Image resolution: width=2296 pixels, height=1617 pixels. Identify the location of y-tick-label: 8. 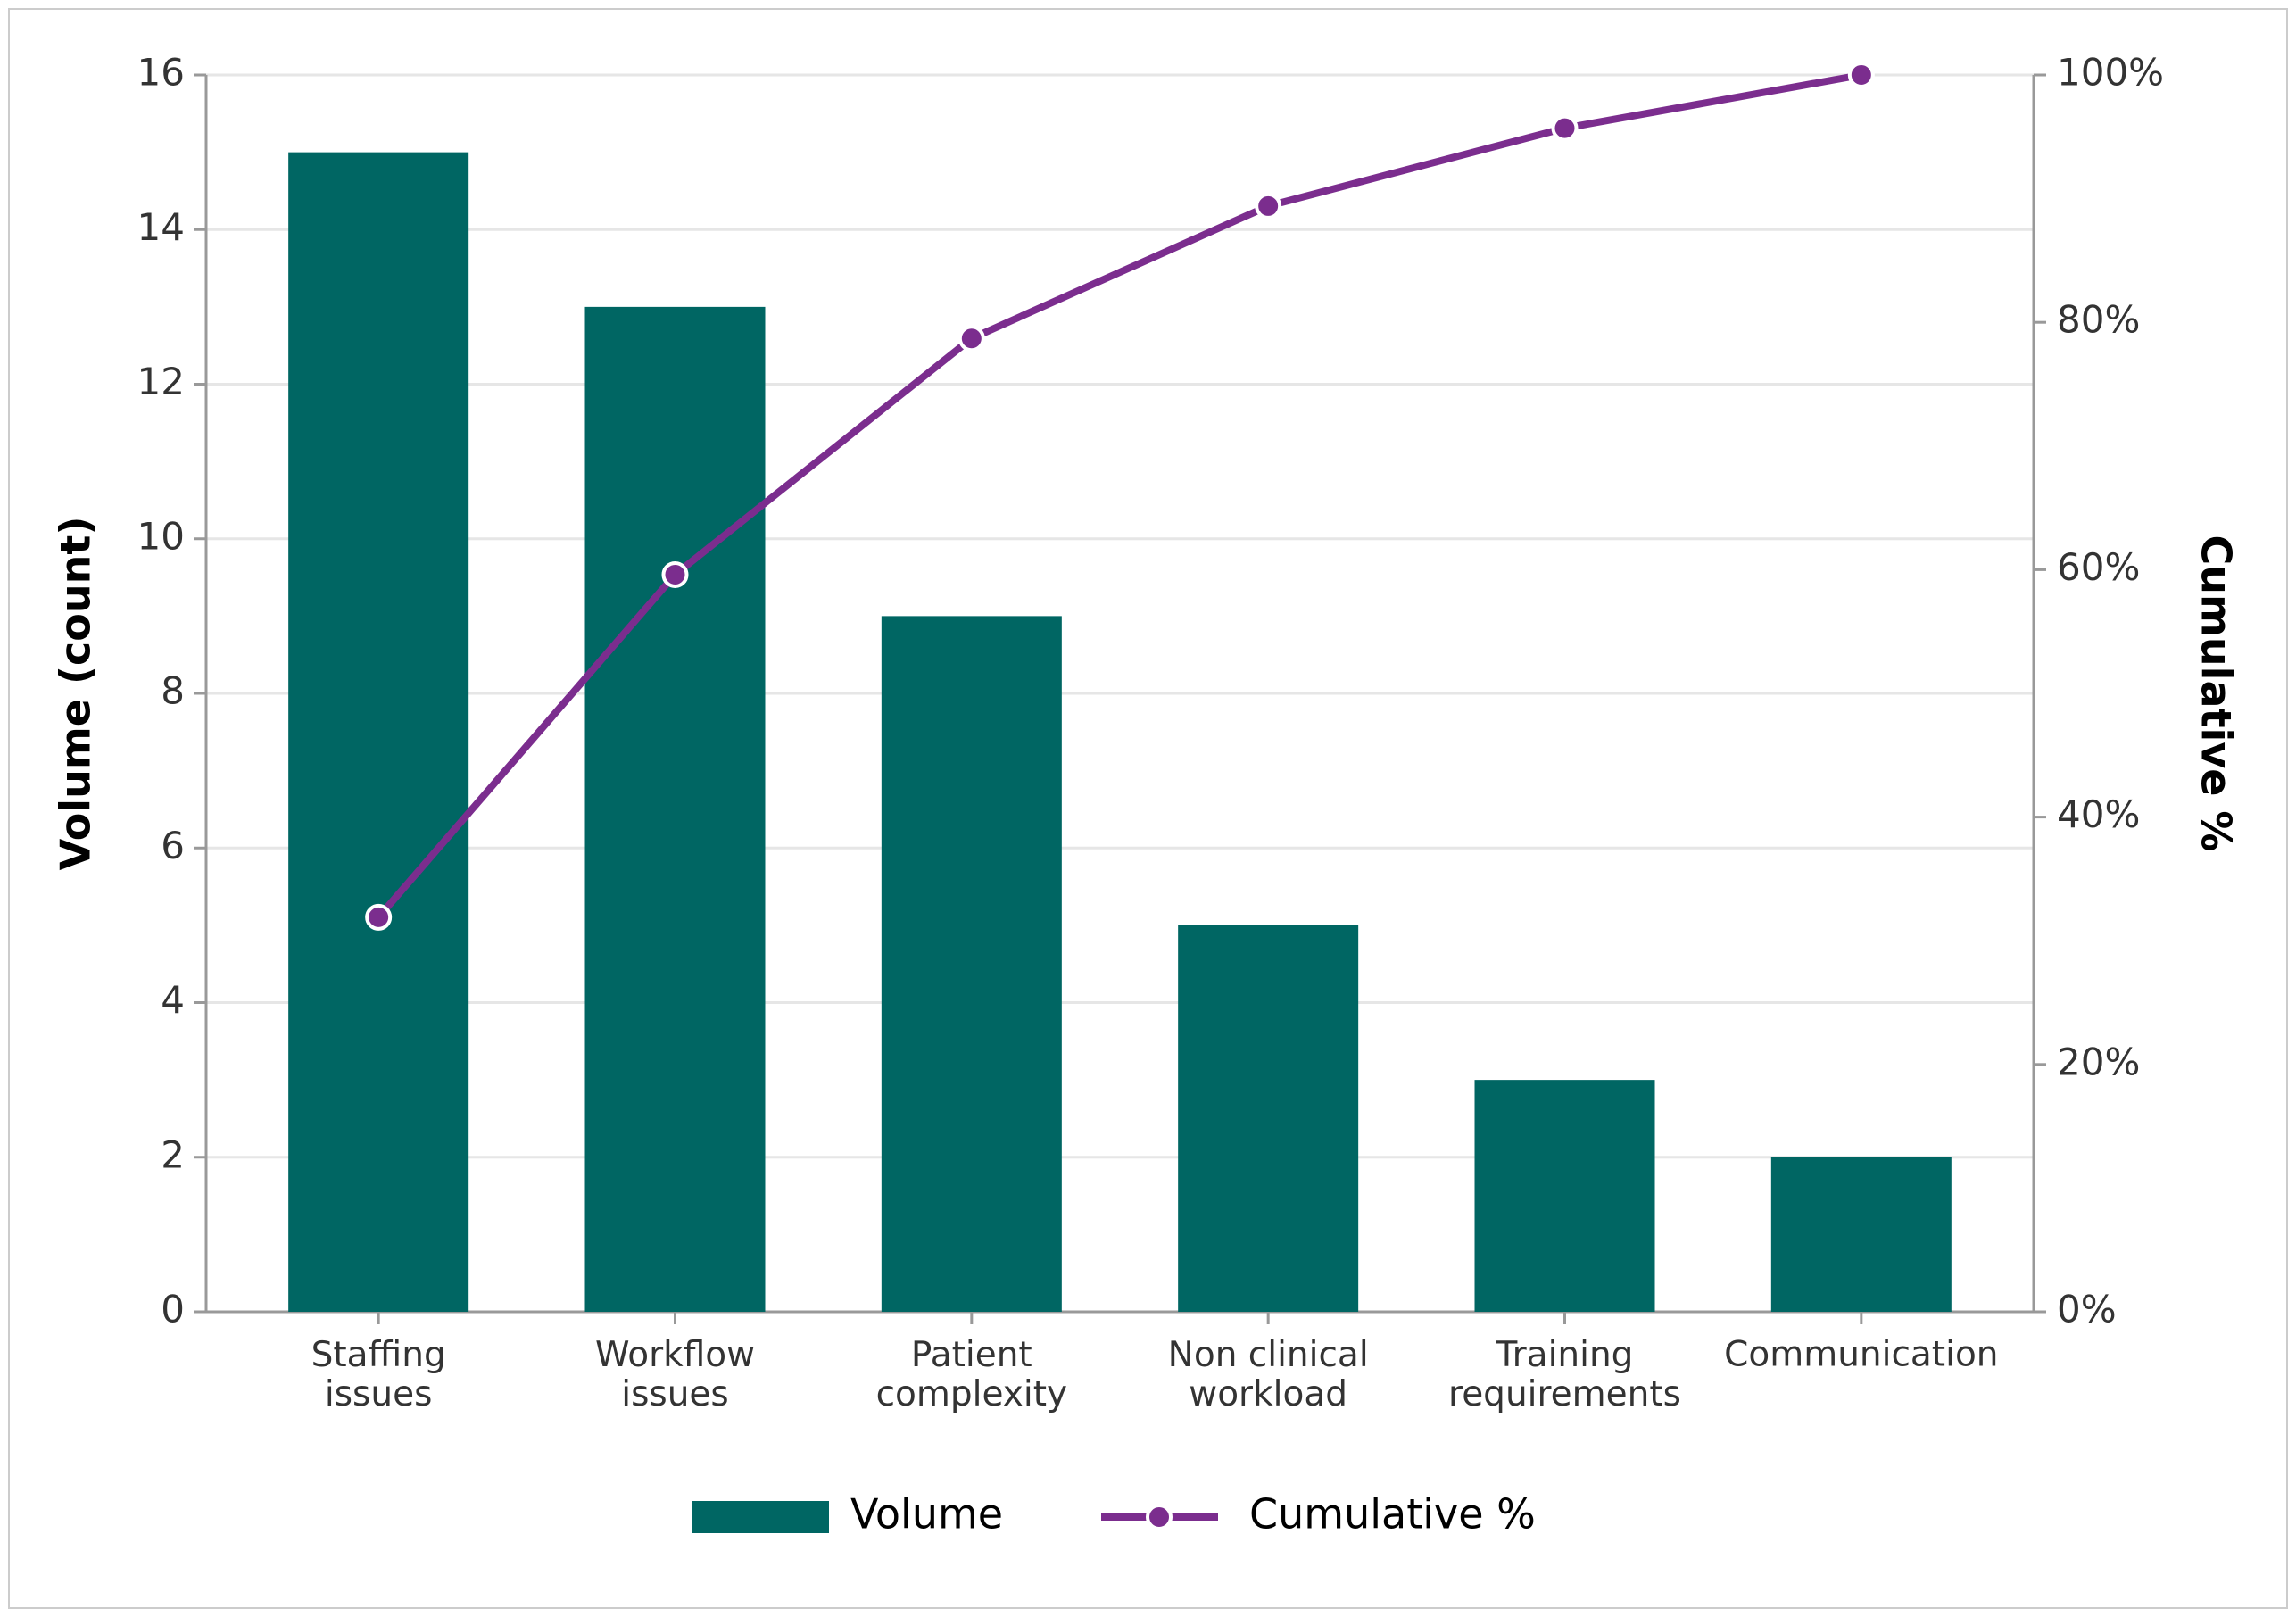
(173, 691).